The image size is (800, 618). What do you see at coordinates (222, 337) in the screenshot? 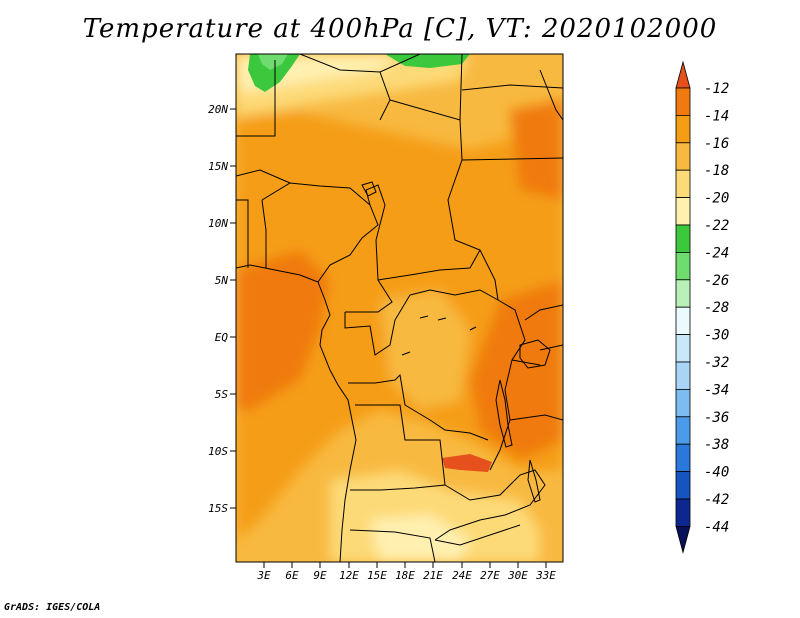
I see `lat-label-EQ: EQ` at bounding box center [222, 337].